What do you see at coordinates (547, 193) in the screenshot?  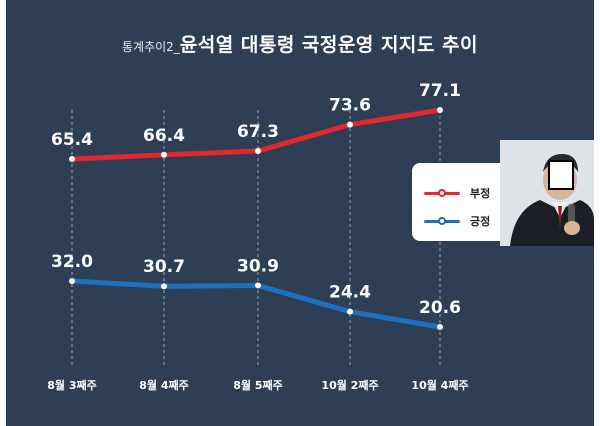 I see `person-photo-icon` at bounding box center [547, 193].